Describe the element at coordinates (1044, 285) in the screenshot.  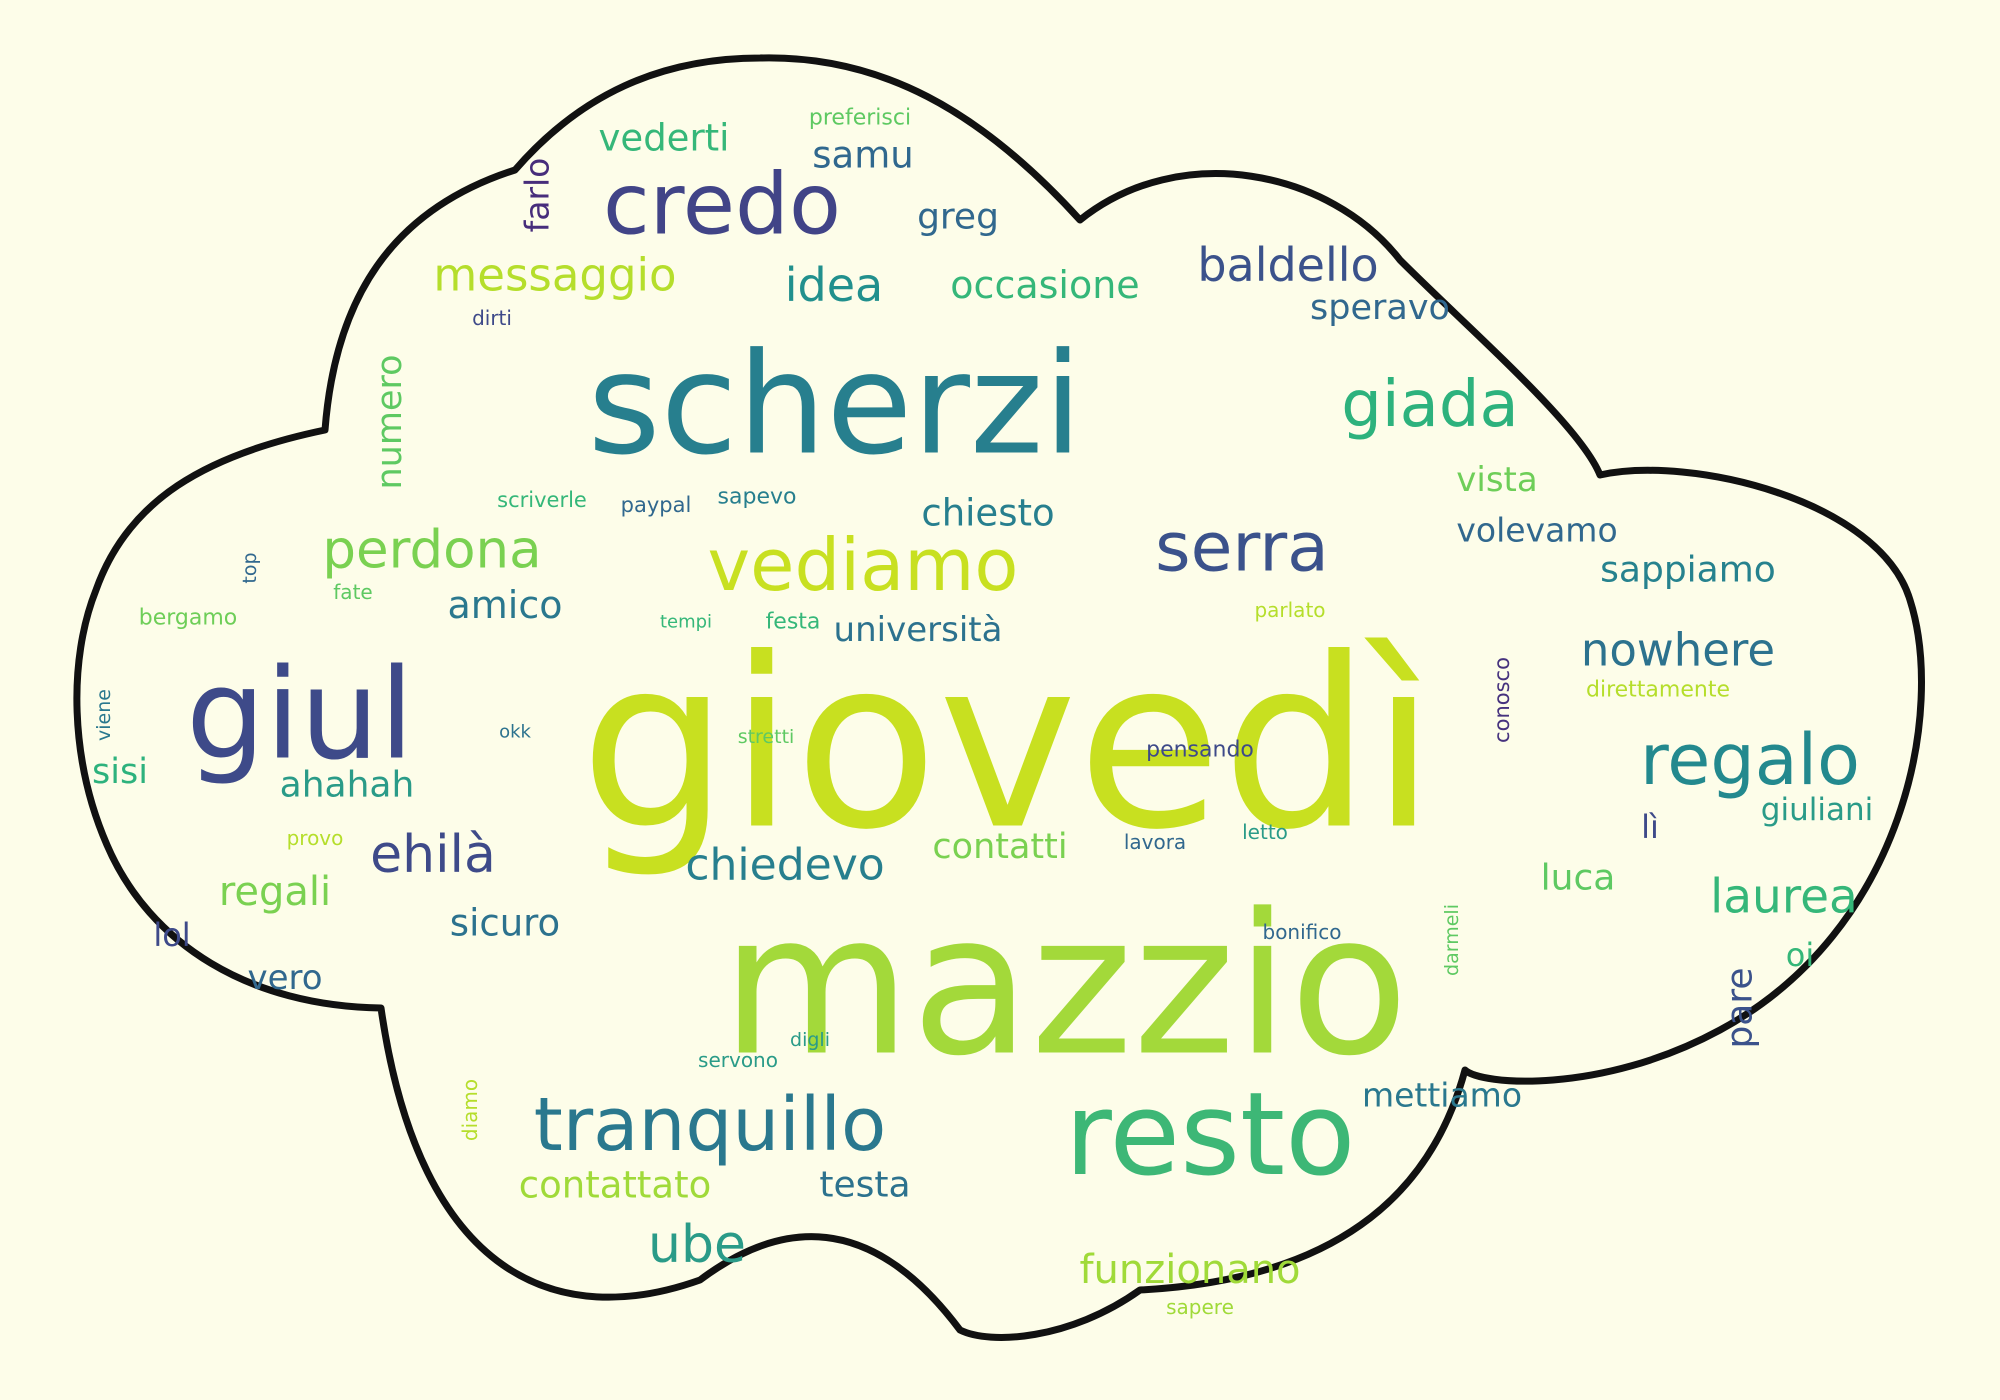
I see `word-22: occasione` at that location.